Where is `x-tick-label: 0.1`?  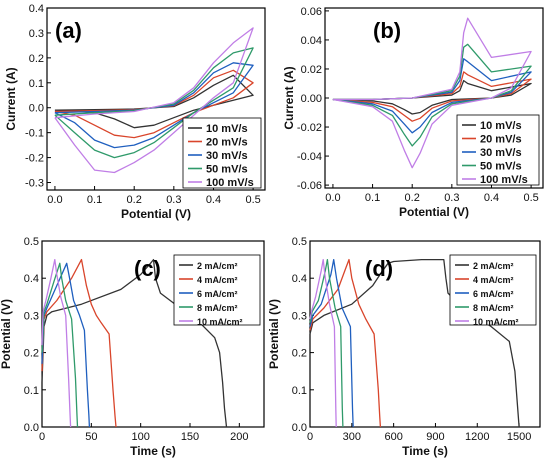 x-tick-label: 0.1 is located at coordinates (372, 198).